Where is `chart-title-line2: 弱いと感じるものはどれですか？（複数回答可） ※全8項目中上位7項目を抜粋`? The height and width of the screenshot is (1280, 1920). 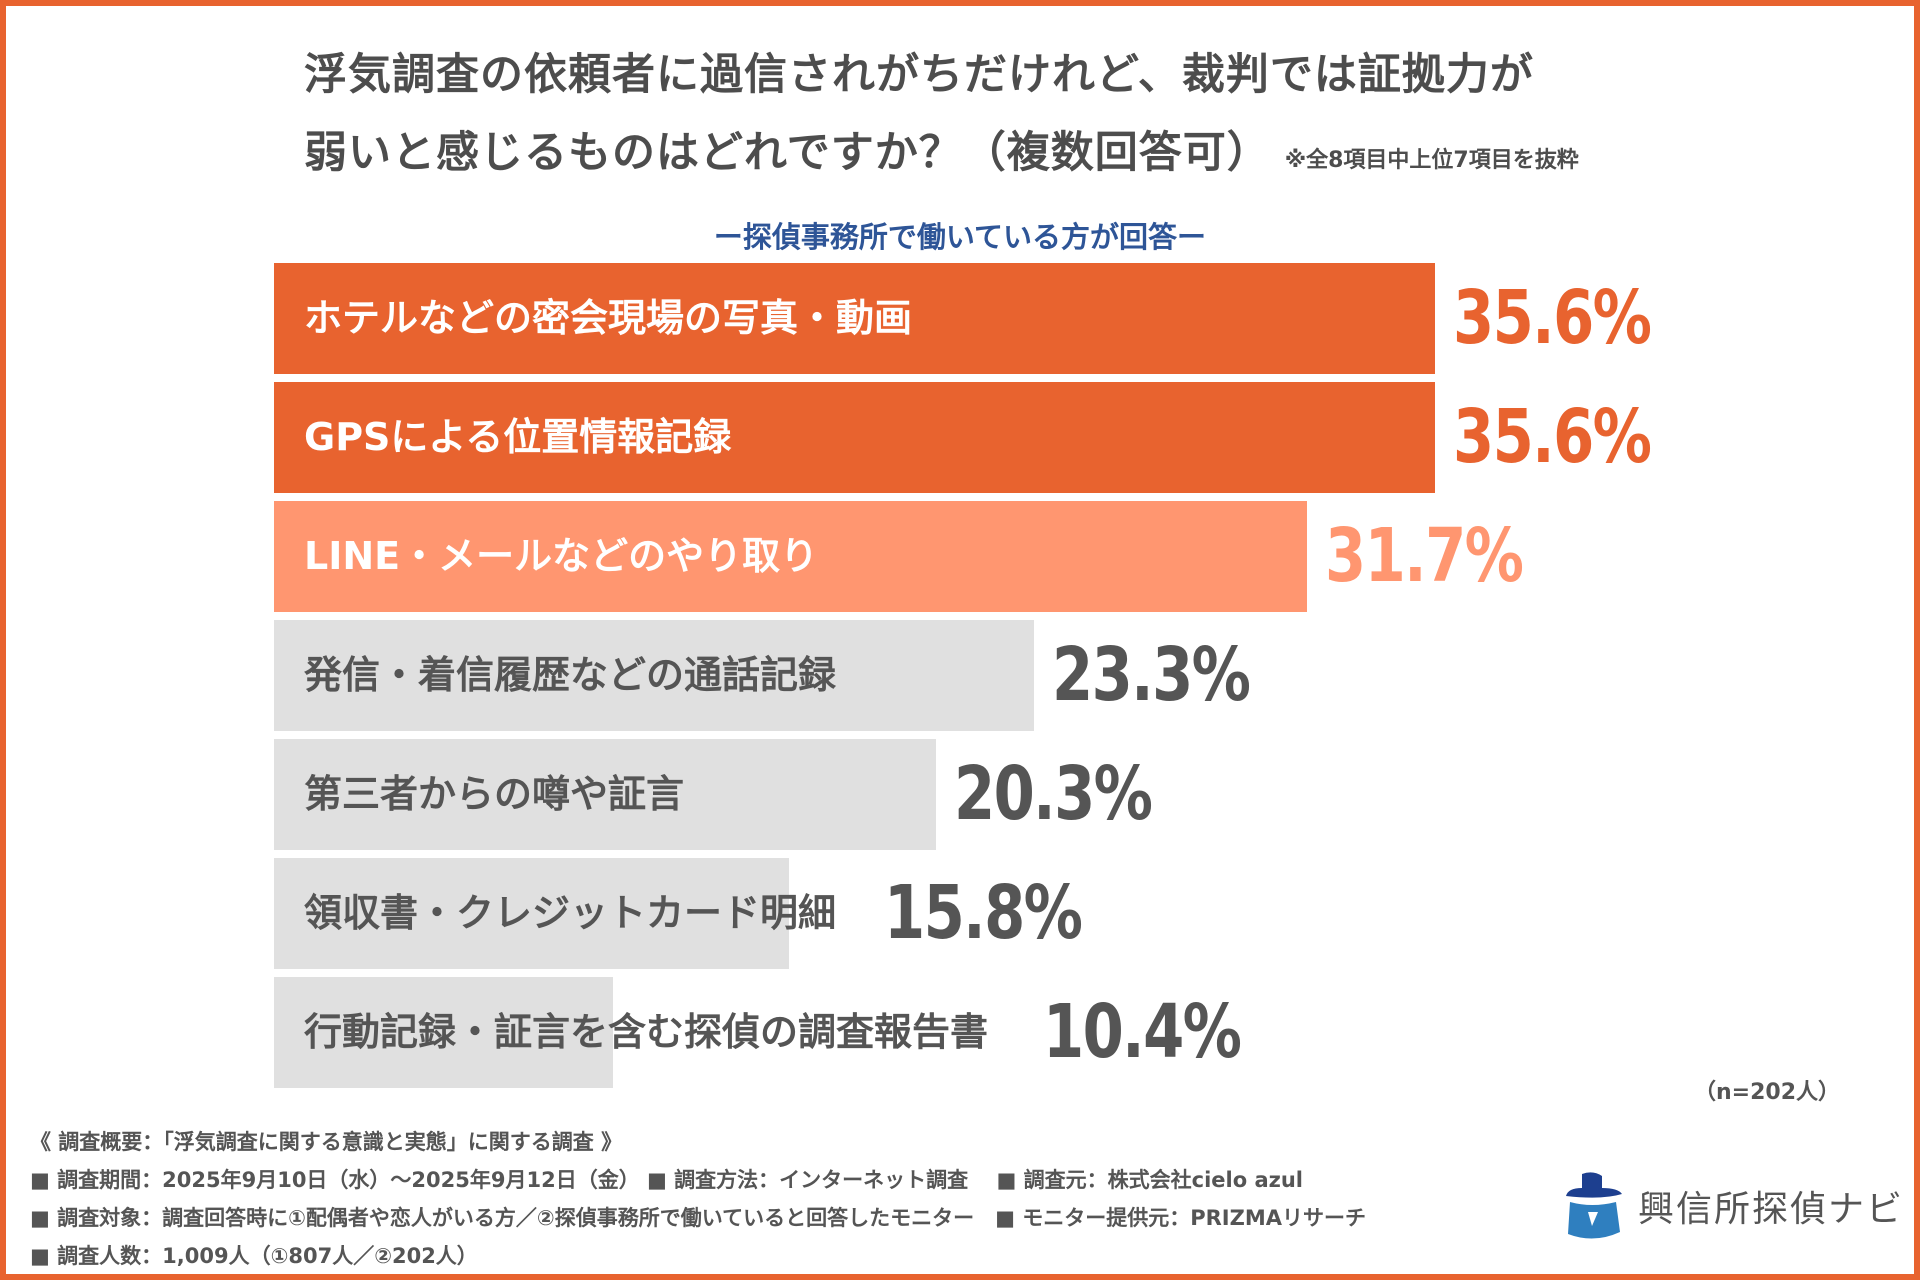
chart-title-line2: 弱いと感じるものはどれですか？（複数回答可） ※全8項目中上位7項目を抜粋 is located at coordinates (941, 149).